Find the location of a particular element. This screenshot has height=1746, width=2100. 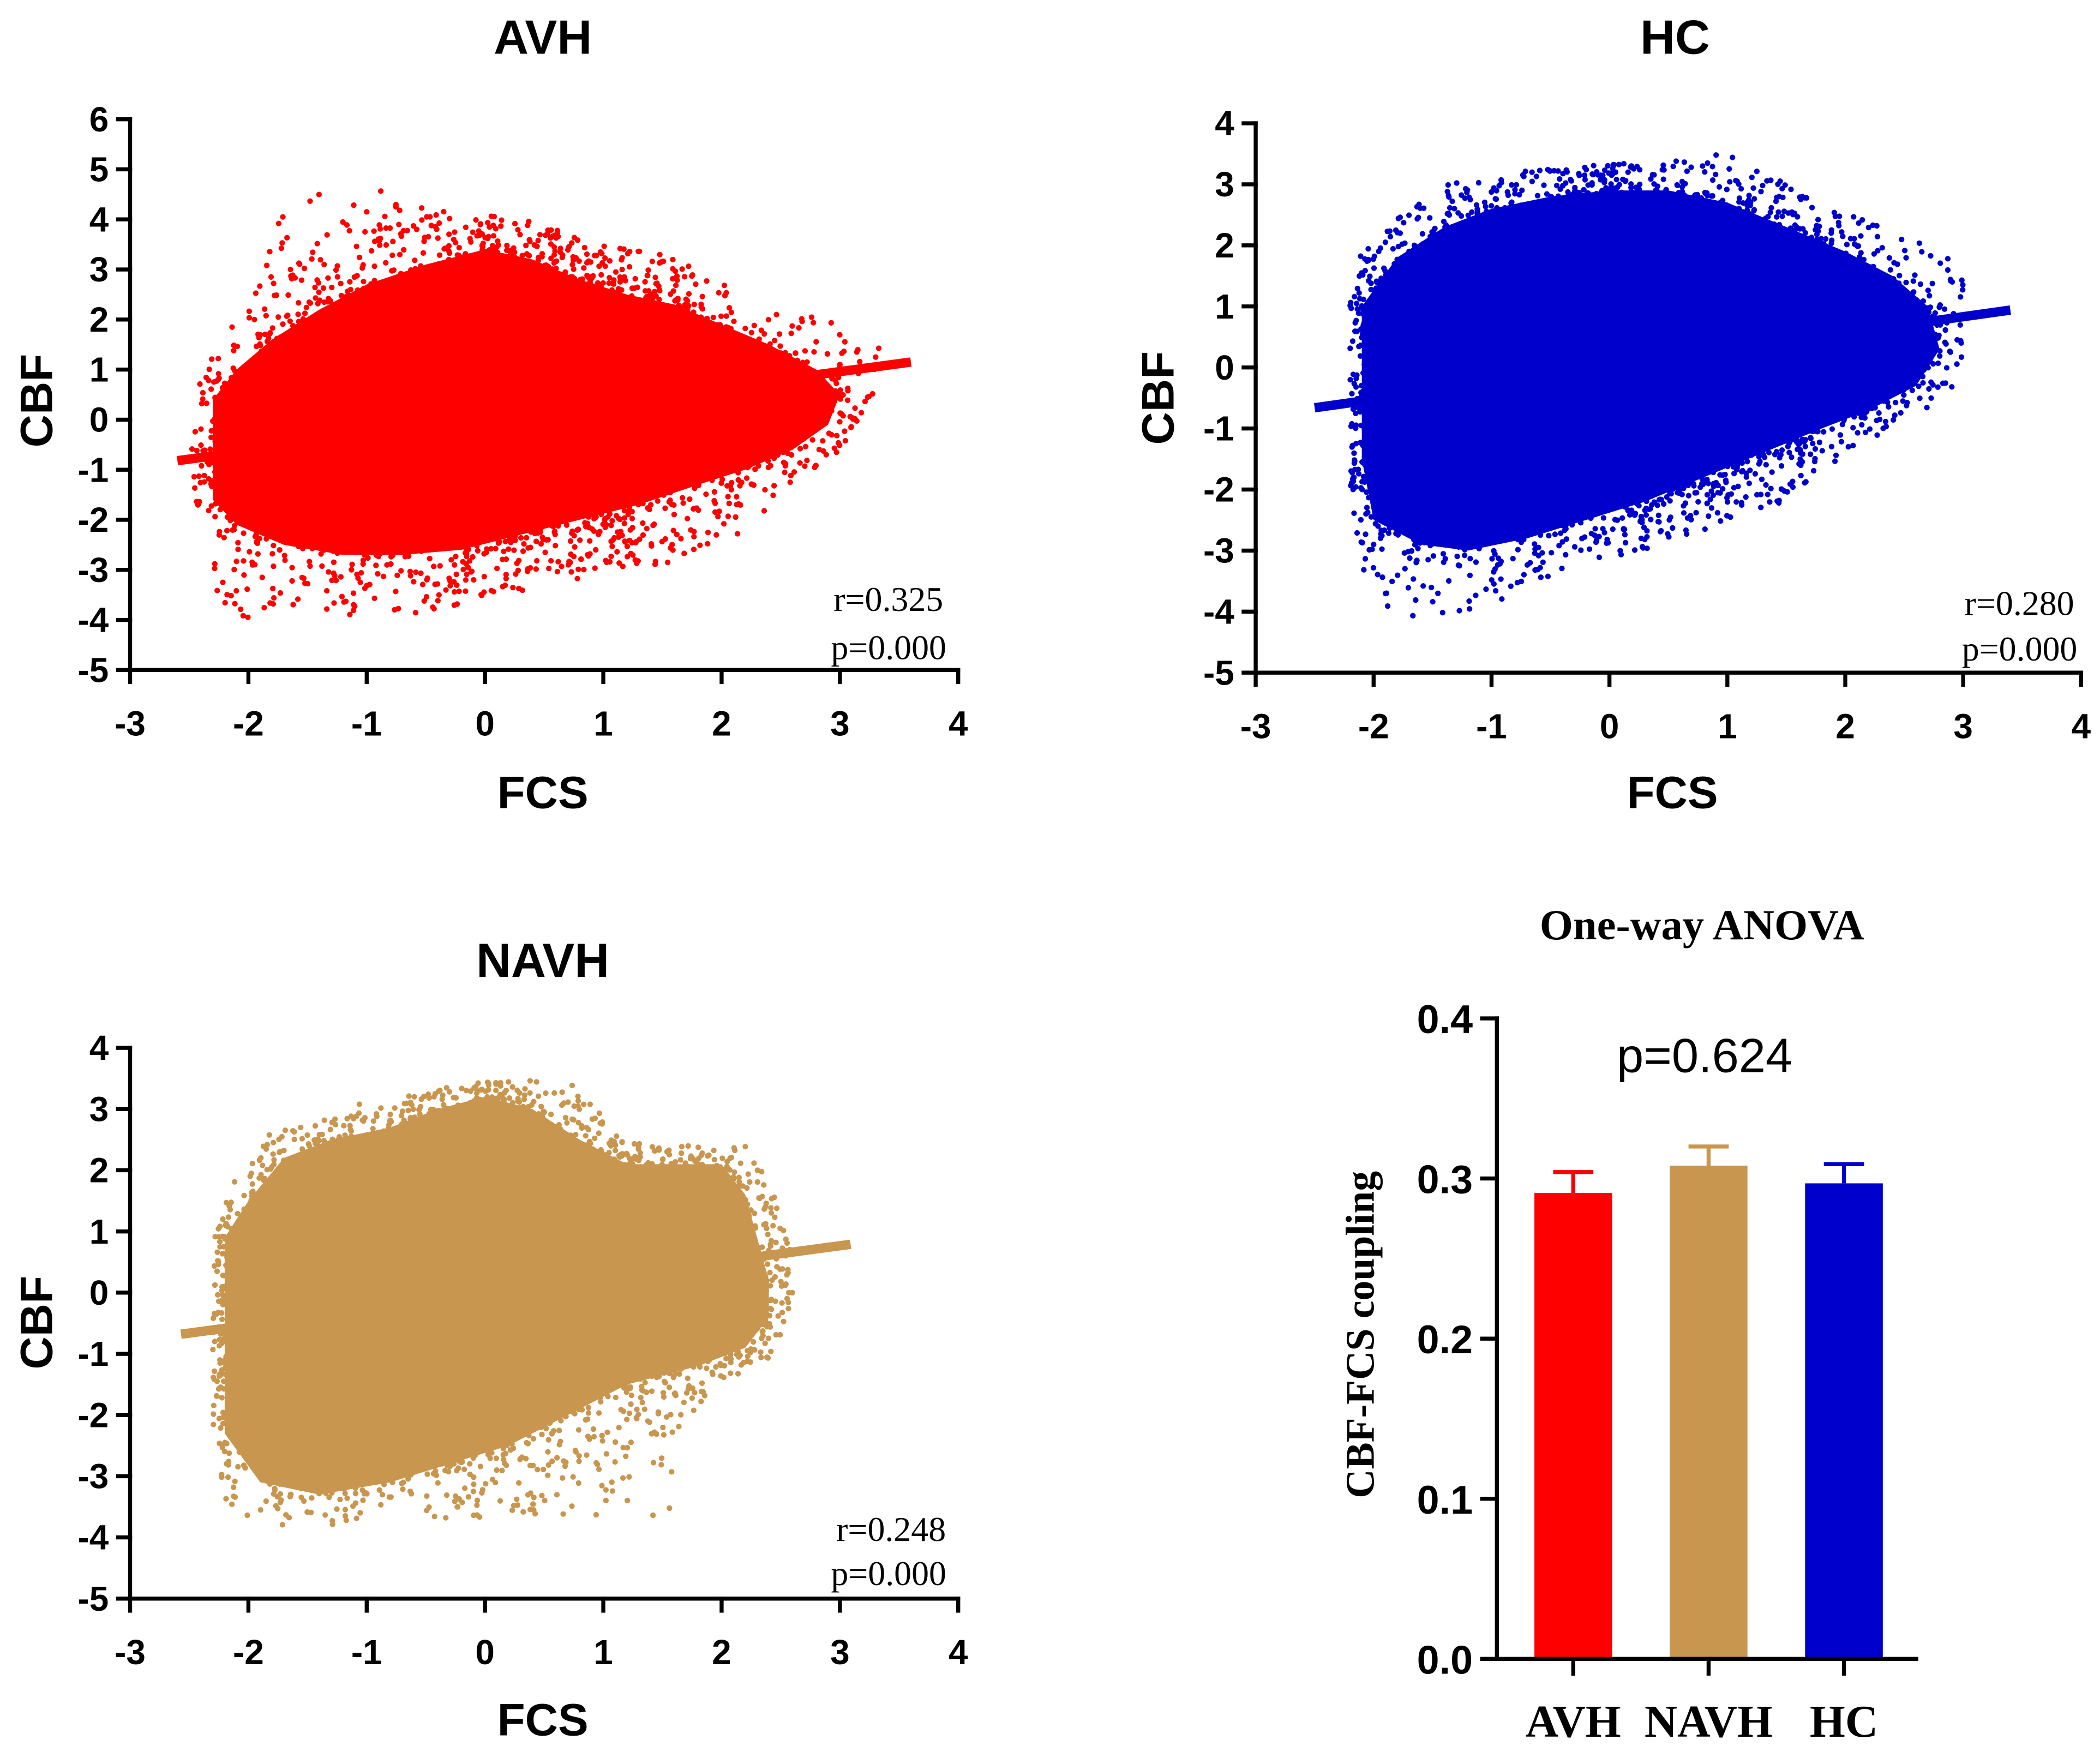

y-tick-label: -1 is located at coordinates (1218, 428).